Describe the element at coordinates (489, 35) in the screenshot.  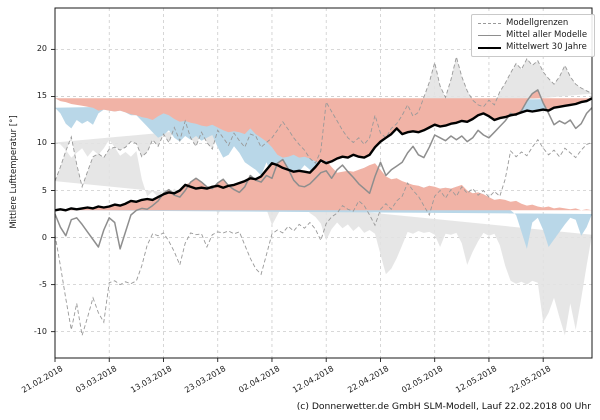
I see `solid-gray-line-swatch-icon` at that location.